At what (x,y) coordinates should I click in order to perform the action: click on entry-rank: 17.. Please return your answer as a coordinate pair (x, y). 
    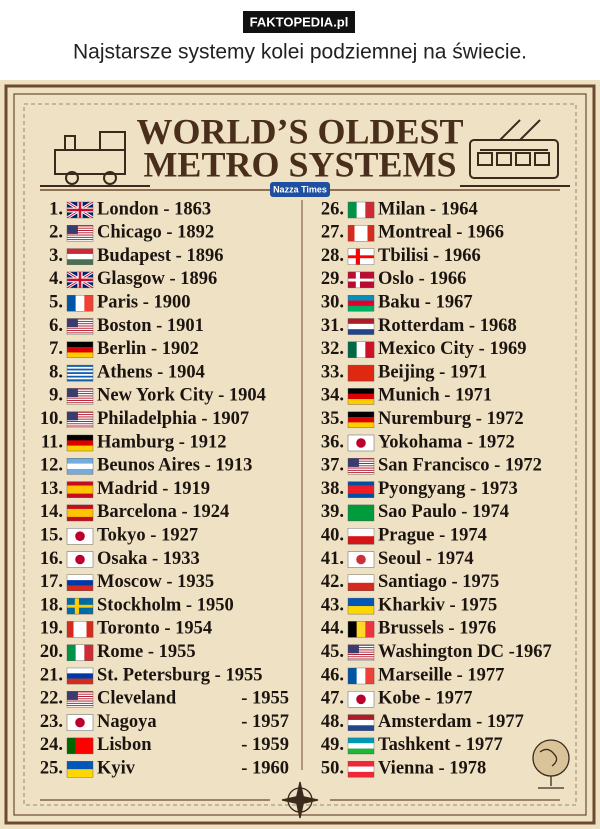
    Looking at the image, I should click on (51, 582).